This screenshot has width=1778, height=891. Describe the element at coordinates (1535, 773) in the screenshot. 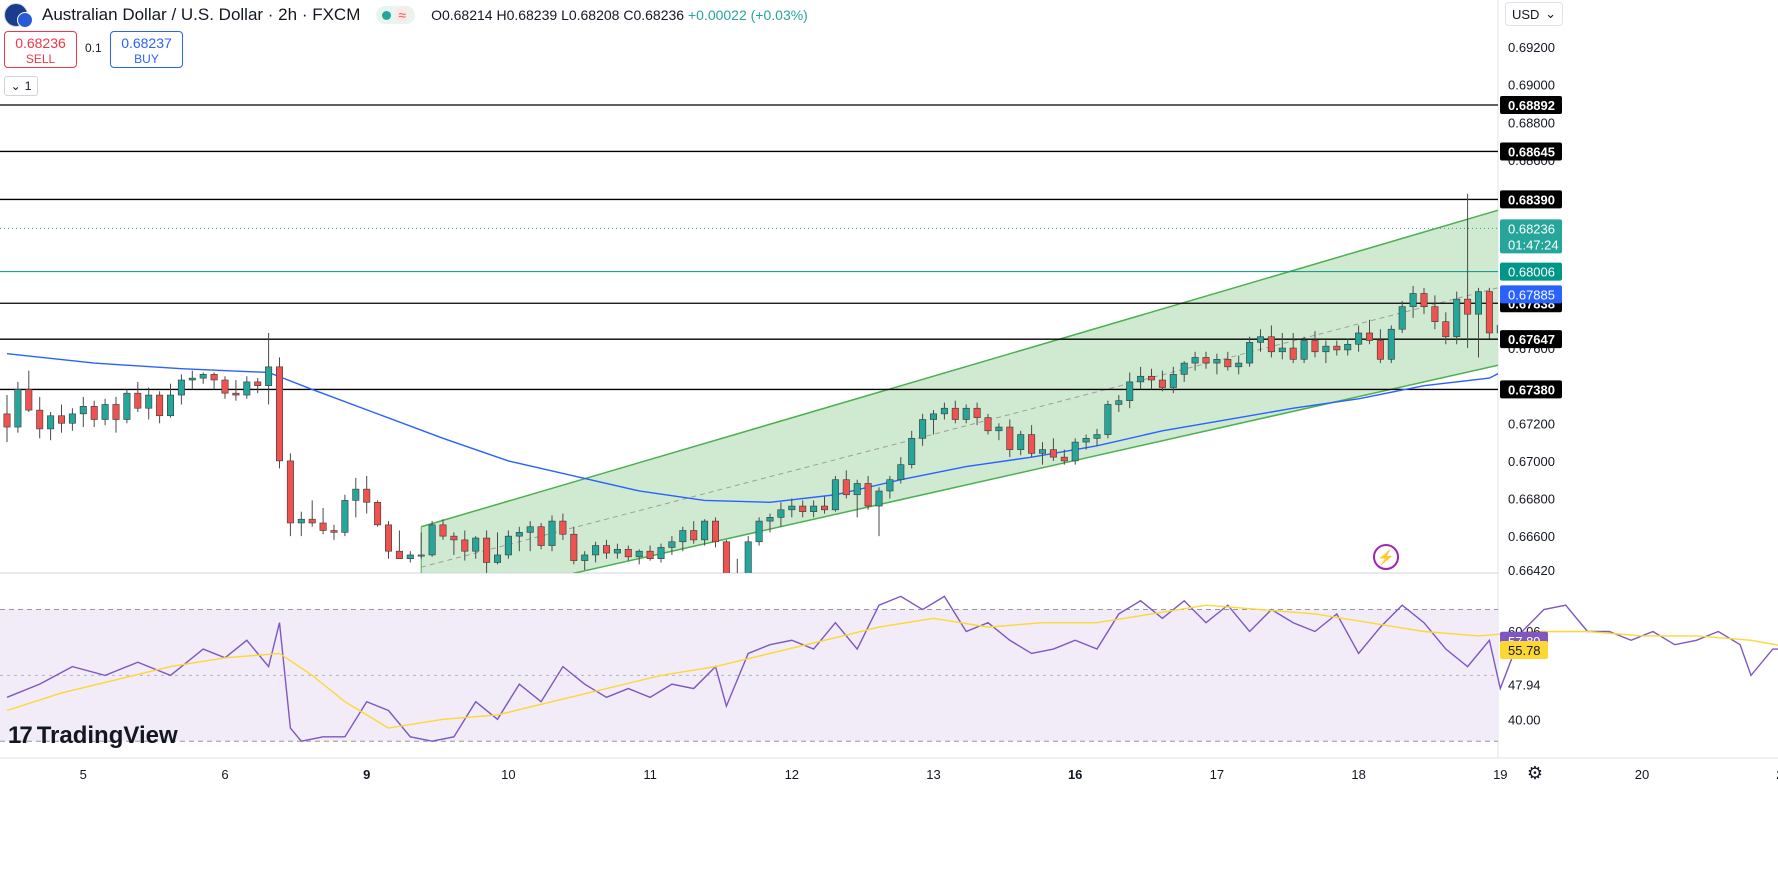

I see `settings-gear-icon: ⚙` at that location.